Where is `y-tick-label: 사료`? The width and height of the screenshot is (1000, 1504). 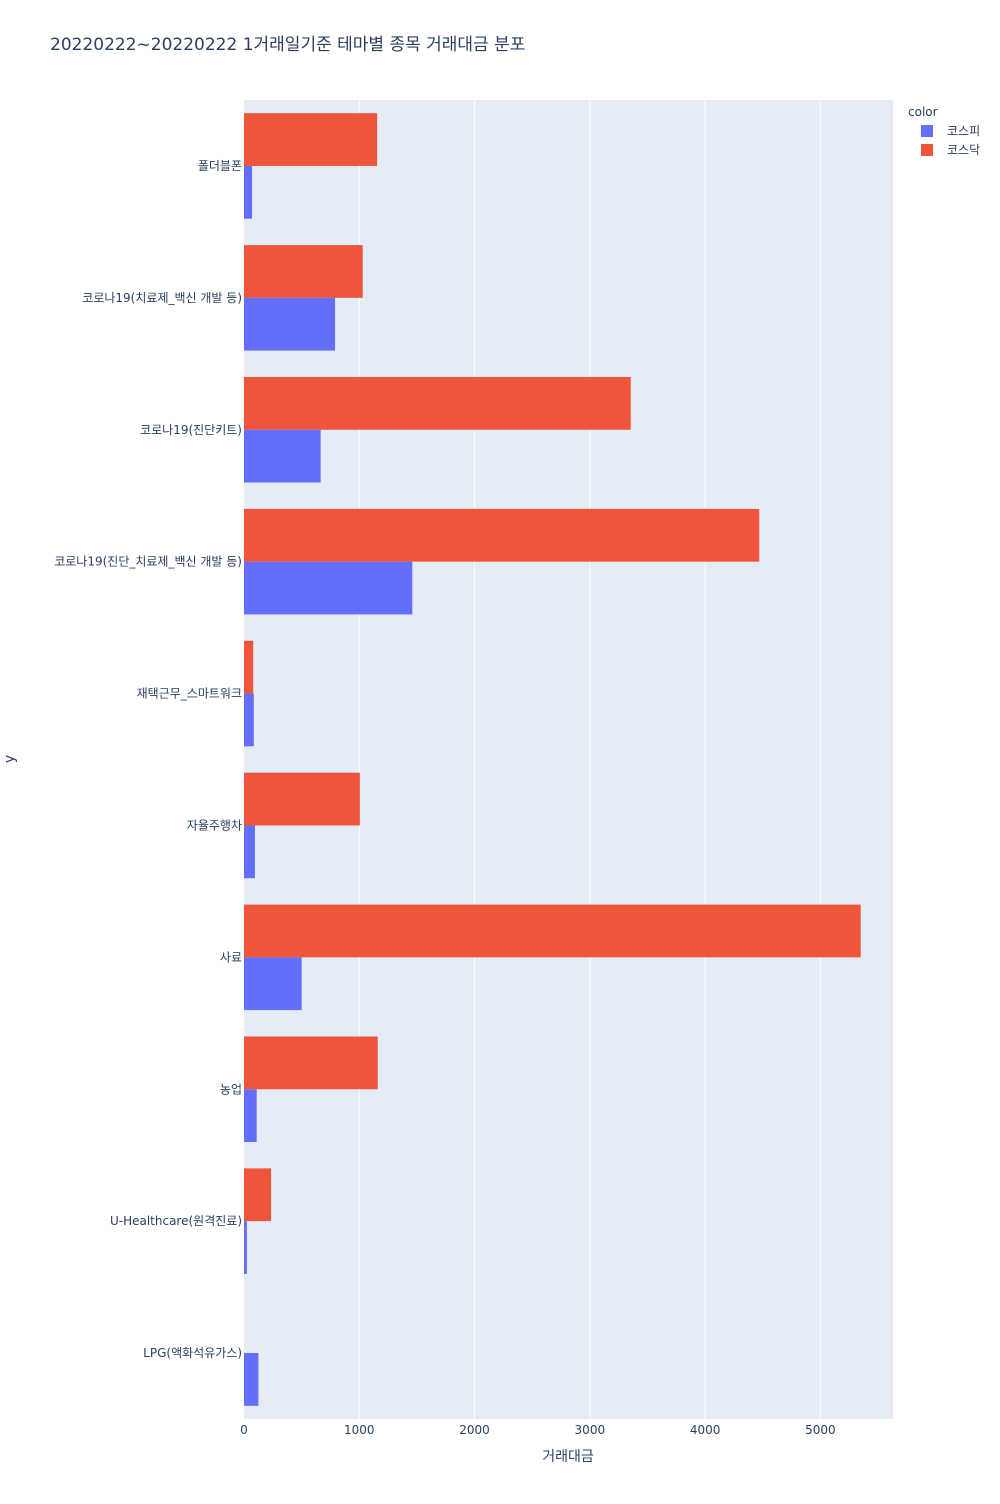 y-tick-label: 사료 is located at coordinates (231, 957).